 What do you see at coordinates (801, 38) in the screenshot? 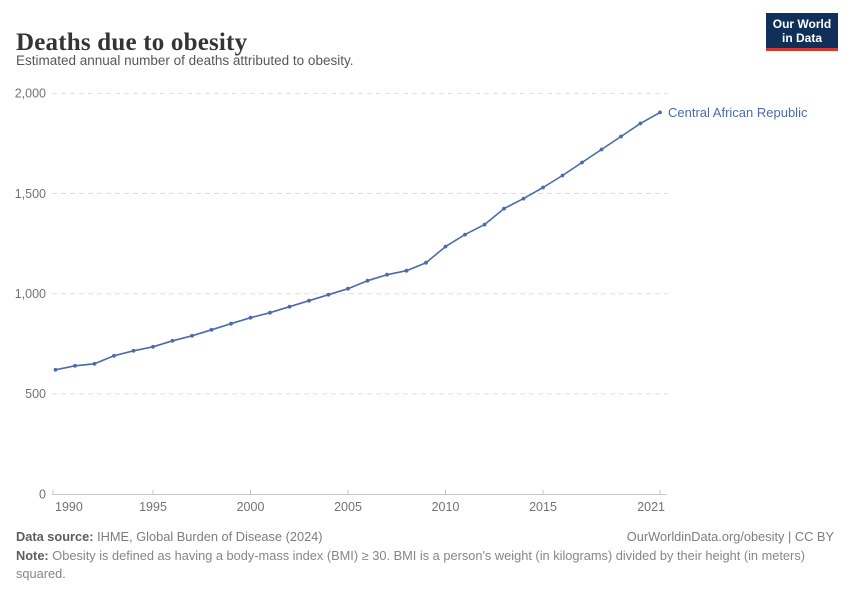
I see `owid-logo-line2: in Data` at bounding box center [801, 38].